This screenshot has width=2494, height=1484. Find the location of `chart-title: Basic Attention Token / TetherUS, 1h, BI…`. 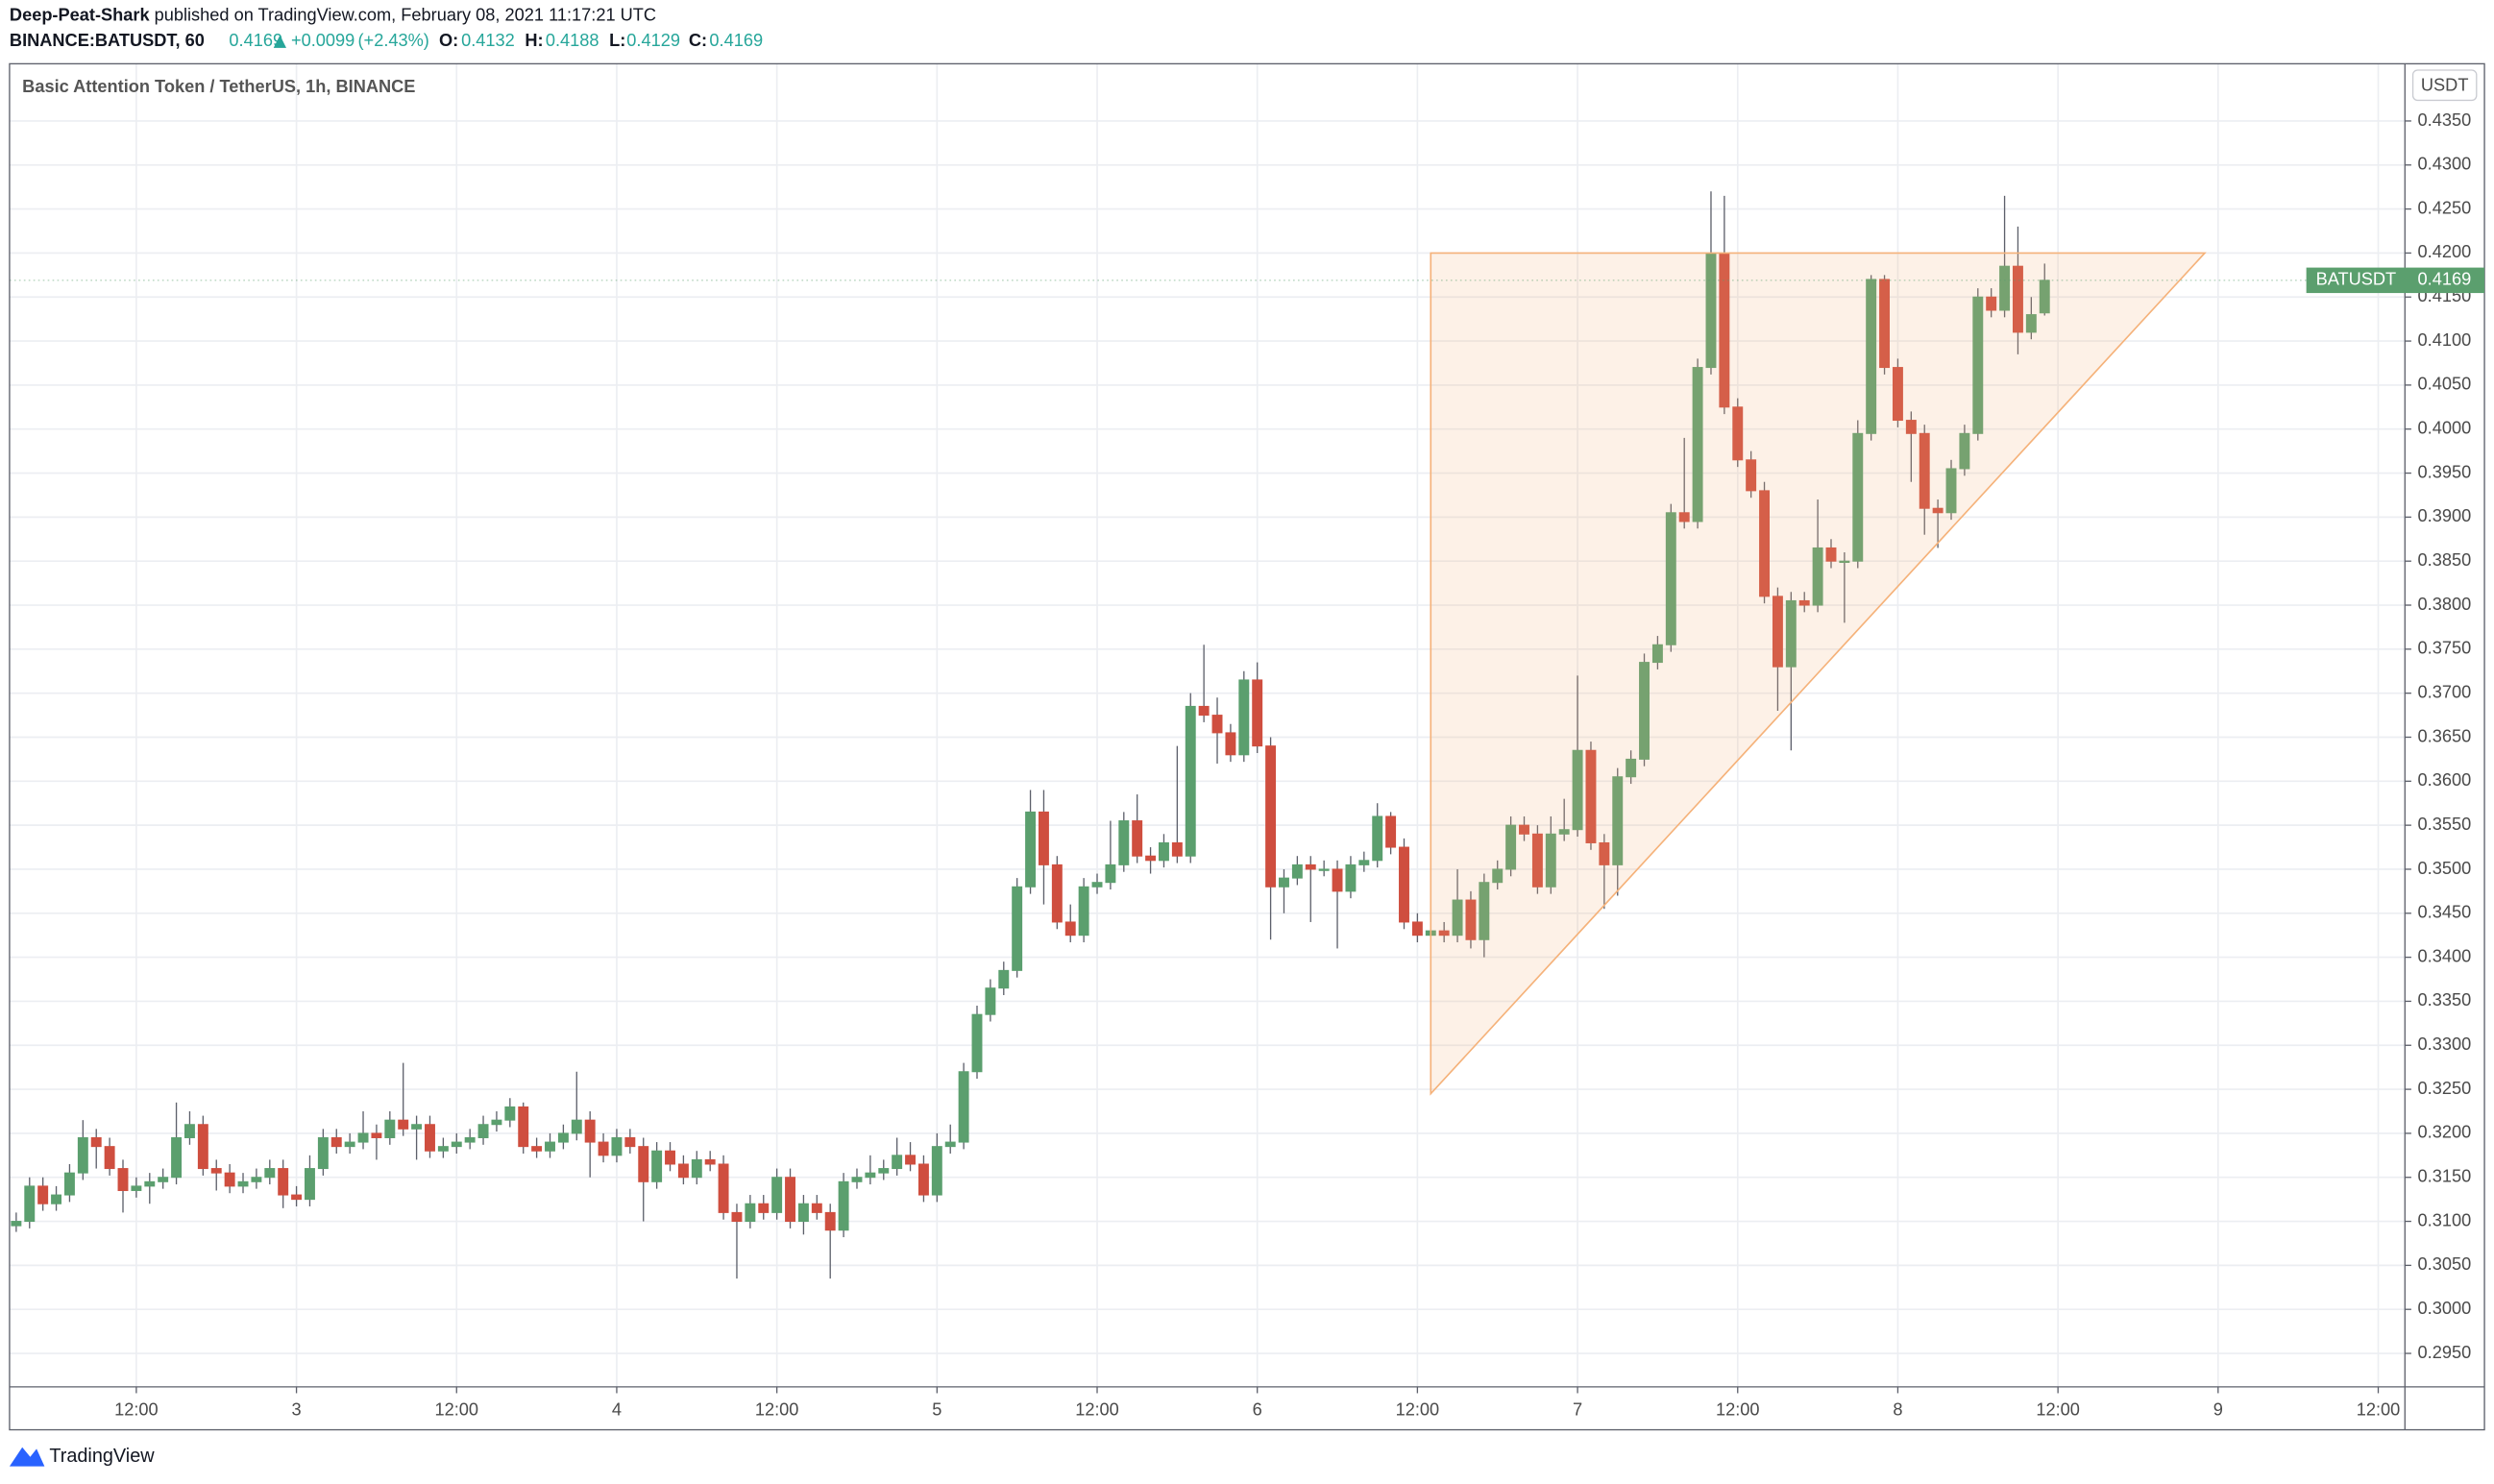

chart-title: Basic Attention Token / TetherUS, 1h, BI… is located at coordinates (218, 86).